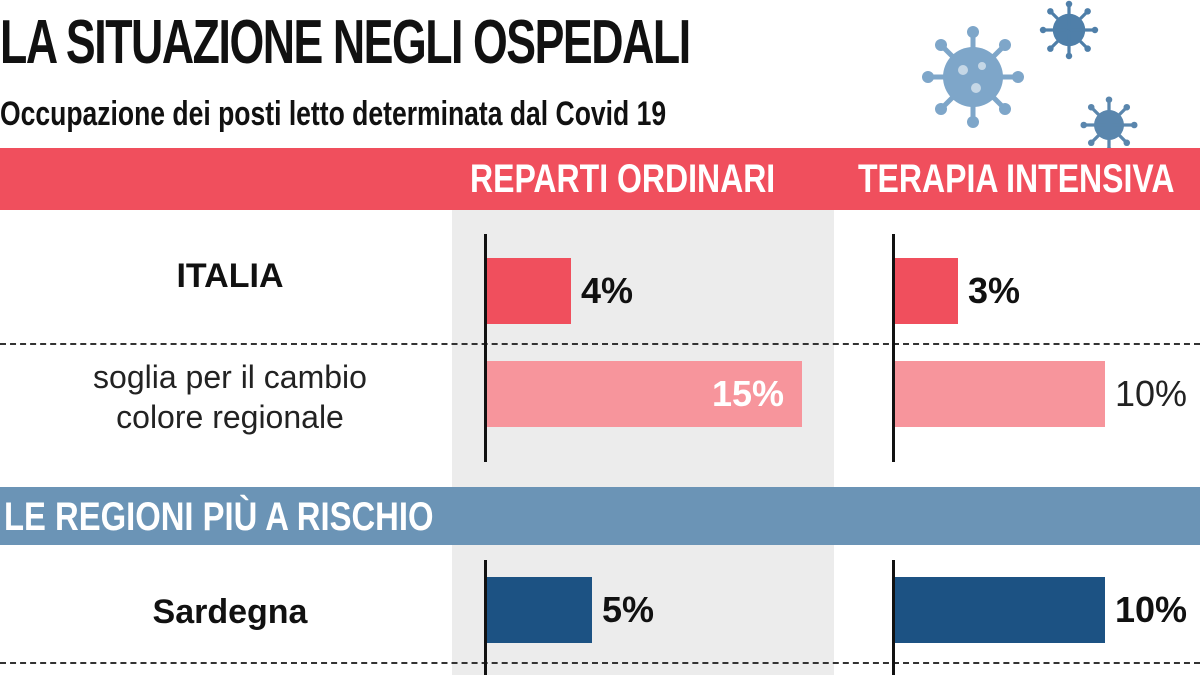  Describe the element at coordinates (1016, 179) in the screenshot. I see `column-header-terapia: TERAPIA INTENSIVA` at that location.